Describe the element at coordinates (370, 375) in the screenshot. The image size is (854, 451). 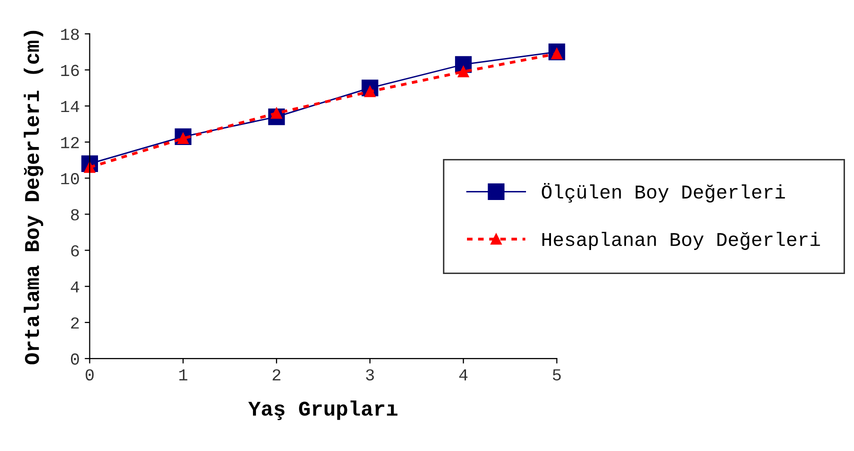
I see `x-tick-label: 3` at that location.